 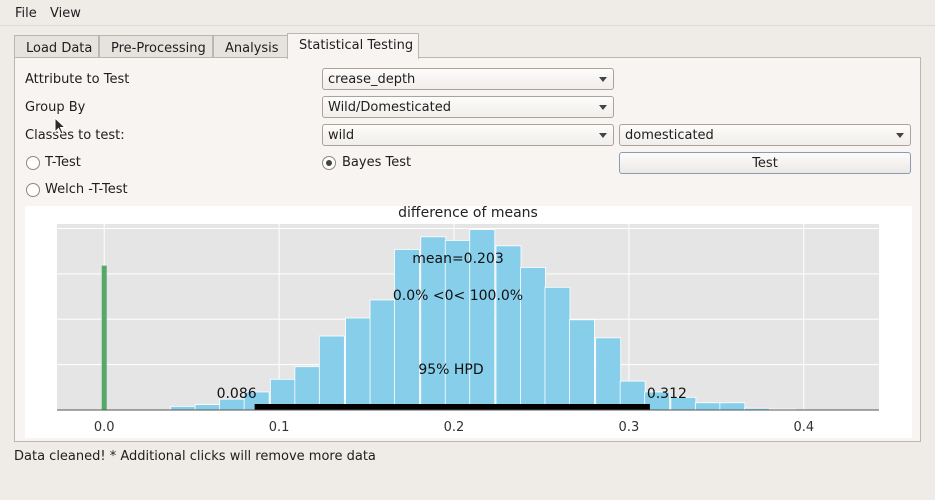 I want to click on ttest-label: T-Test, so click(x=63, y=162).